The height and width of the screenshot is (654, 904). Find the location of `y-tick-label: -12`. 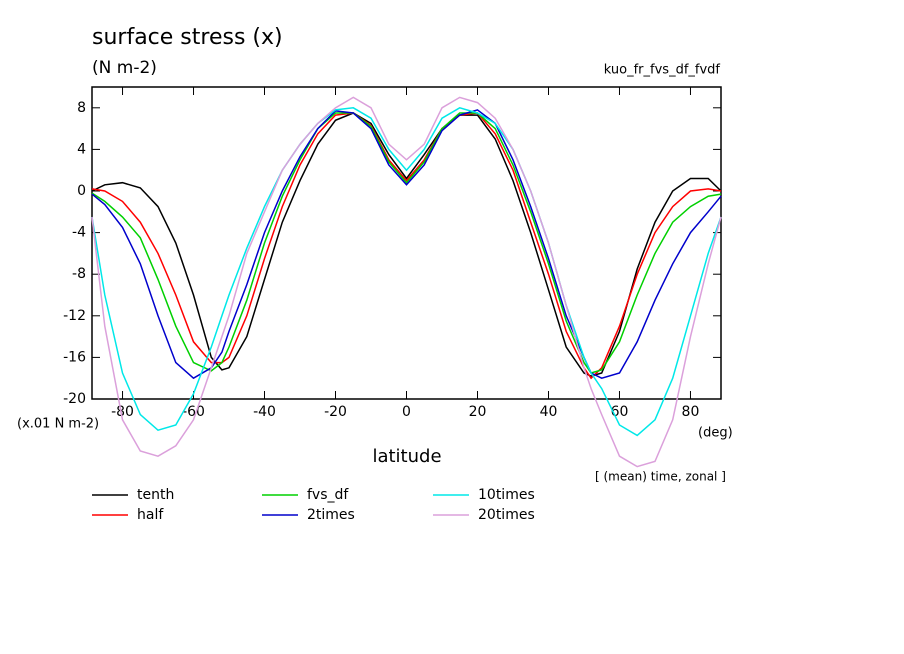

y-tick-label: -12 is located at coordinates (74, 316).